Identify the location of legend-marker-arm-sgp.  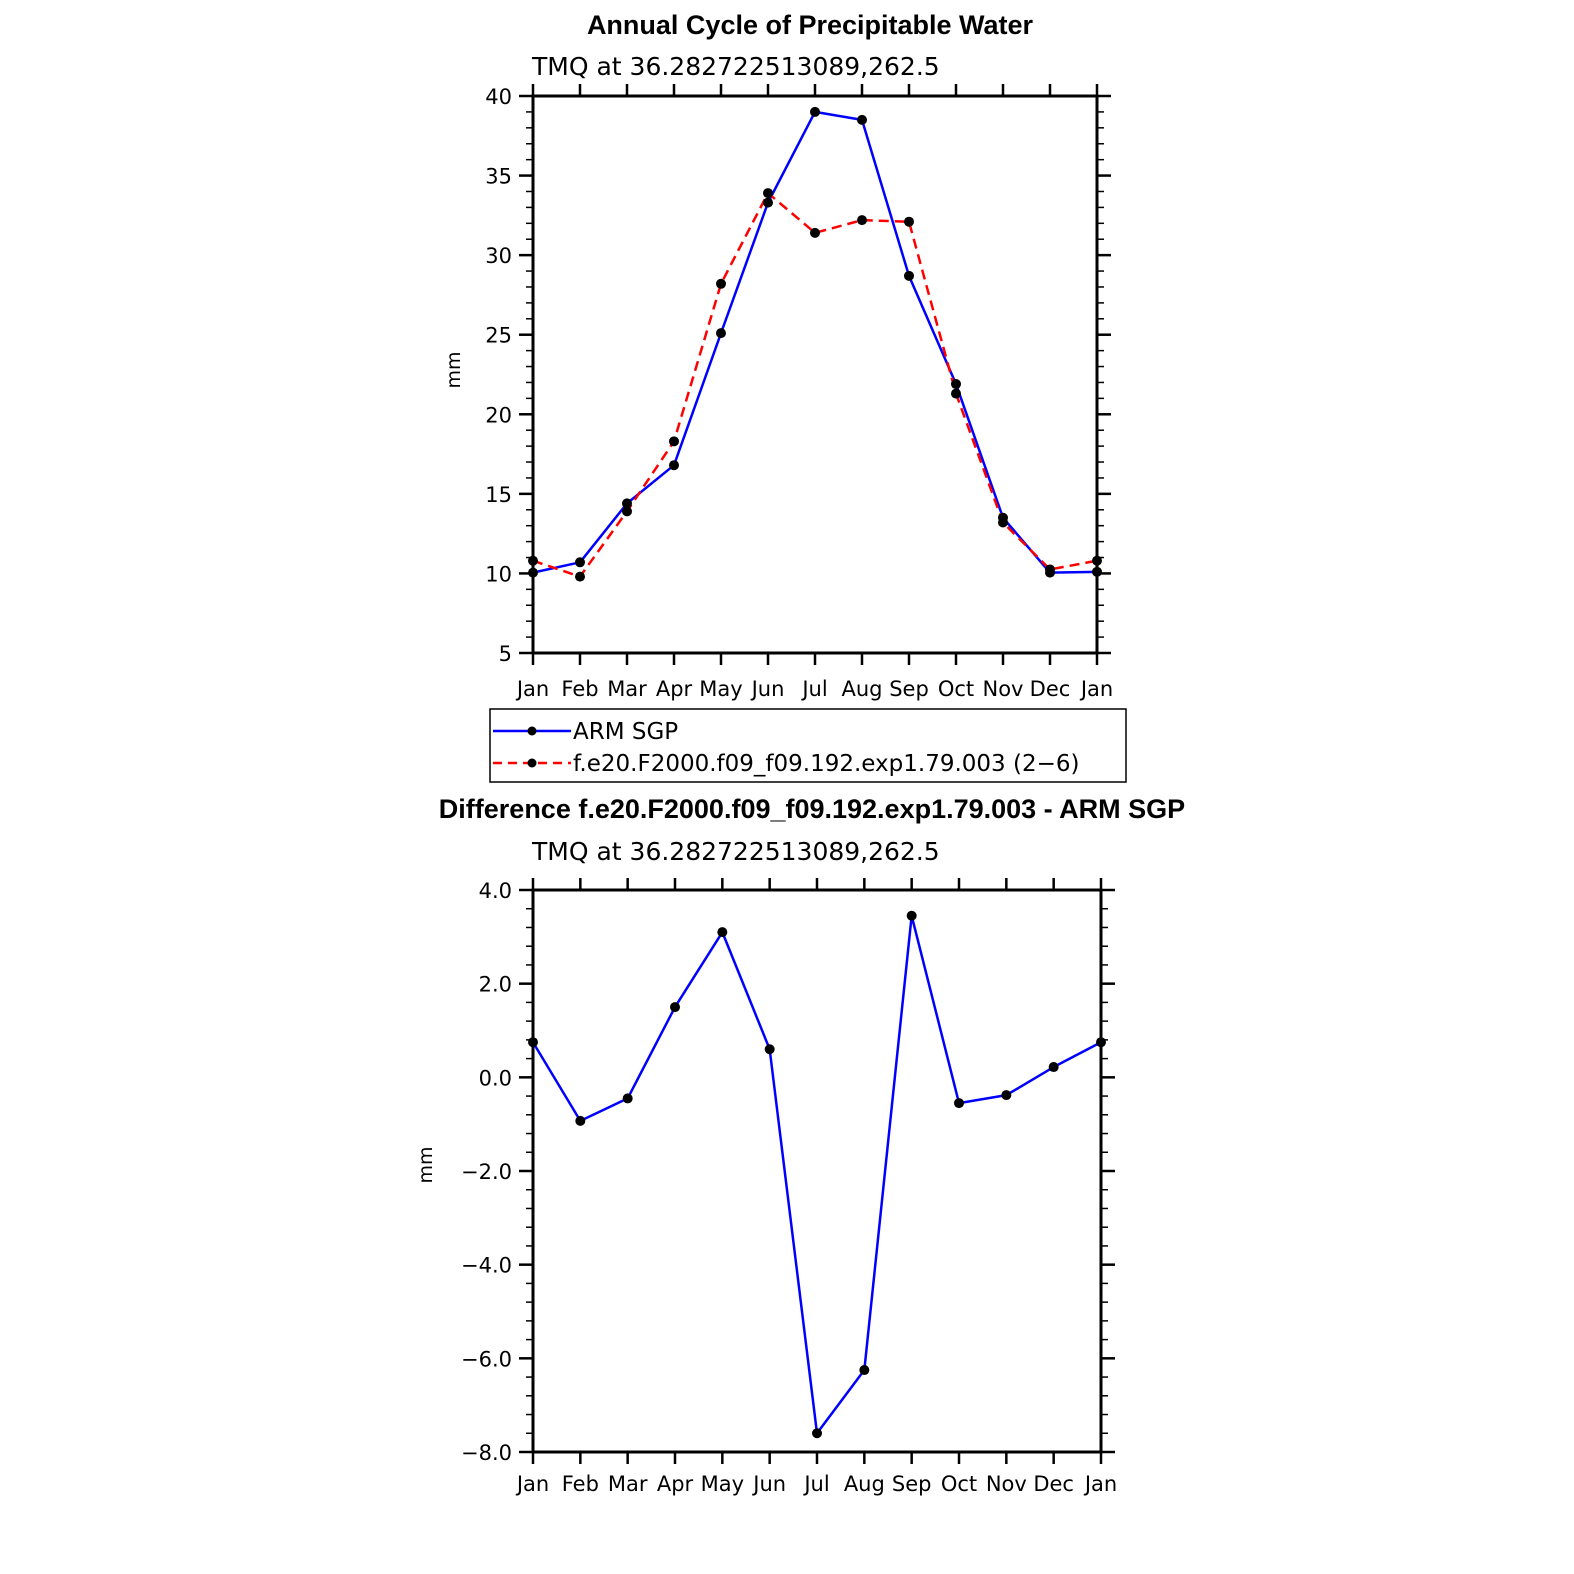
(532, 731).